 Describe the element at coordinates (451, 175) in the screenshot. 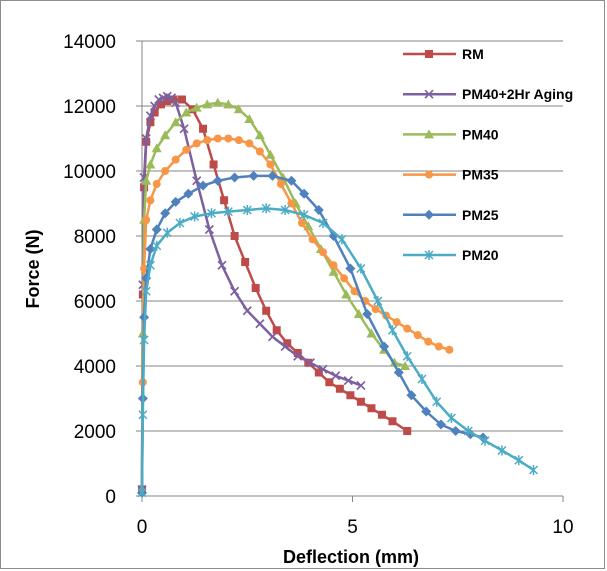

I see `legend-item-pm35: PM35` at that location.